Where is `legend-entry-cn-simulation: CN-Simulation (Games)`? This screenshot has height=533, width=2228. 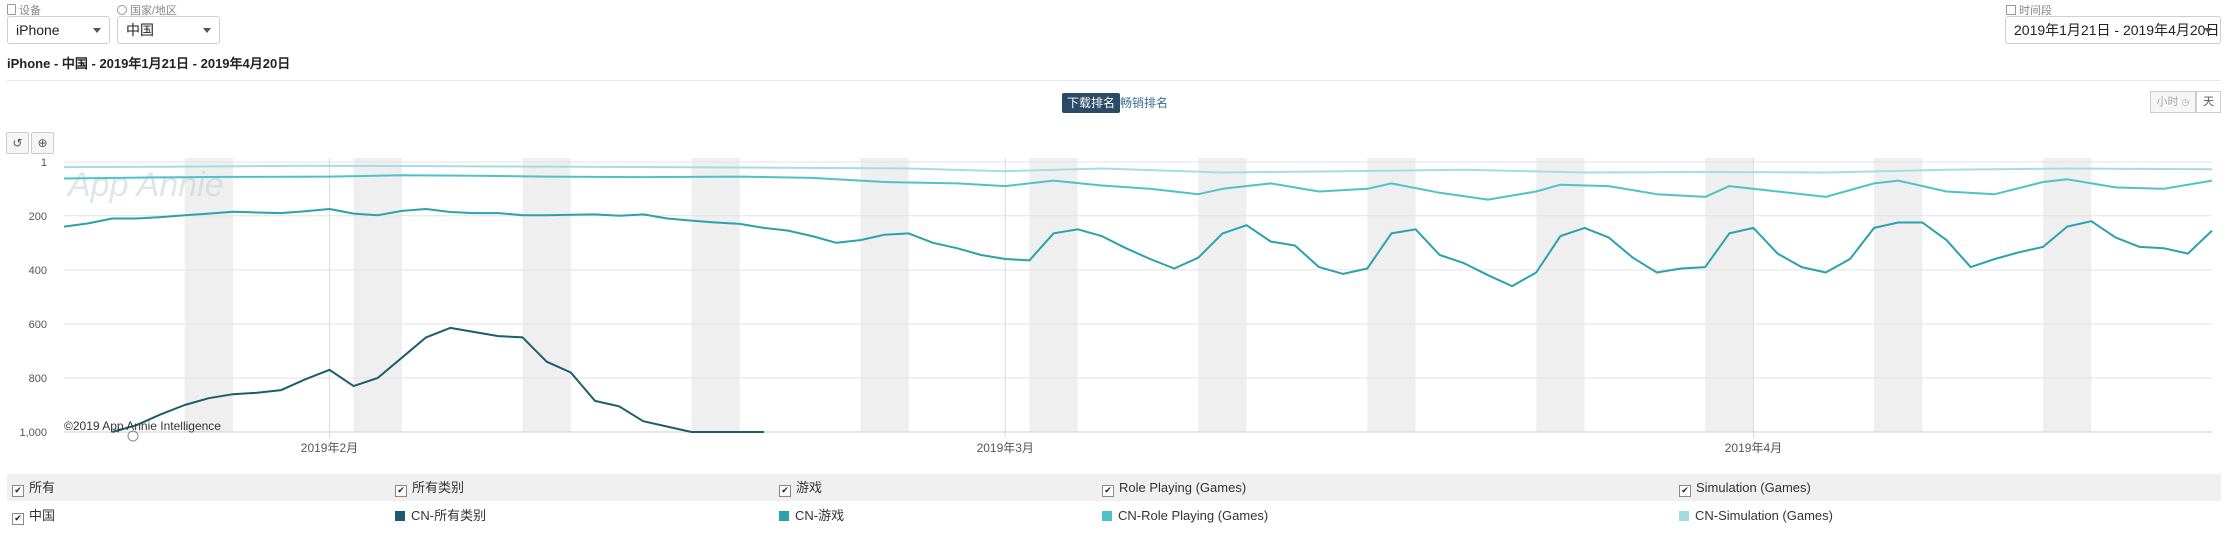
legend-entry-cn-simulation: CN-Simulation (Games) is located at coordinates (1756, 515).